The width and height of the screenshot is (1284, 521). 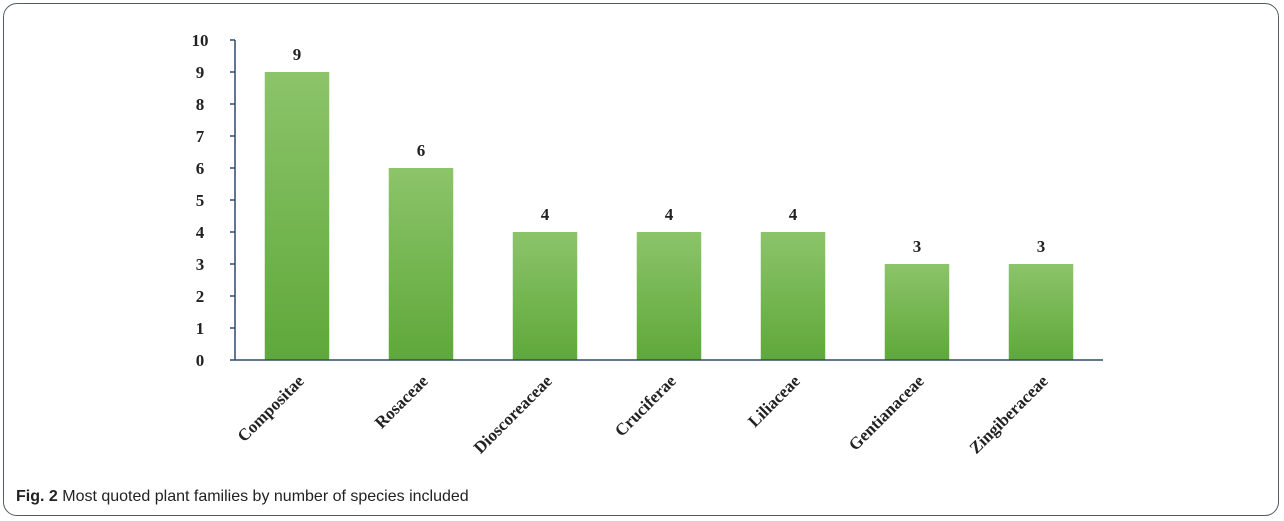 What do you see at coordinates (513, 414) in the screenshot?
I see `x-tick-label: Dioscoreaceae` at bounding box center [513, 414].